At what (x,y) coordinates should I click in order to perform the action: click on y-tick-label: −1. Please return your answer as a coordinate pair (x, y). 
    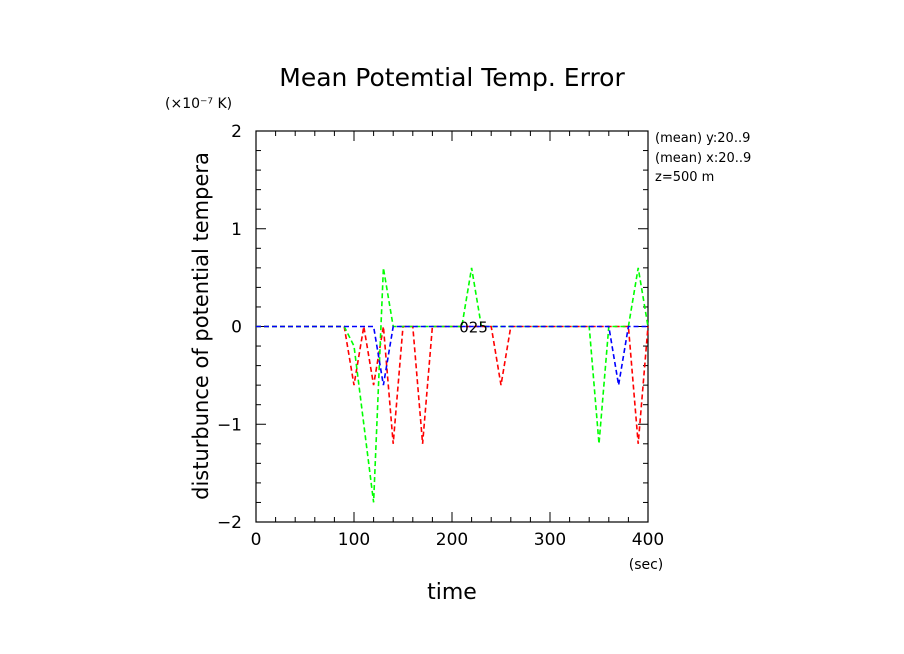
    Looking at the image, I should click on (229, 425).